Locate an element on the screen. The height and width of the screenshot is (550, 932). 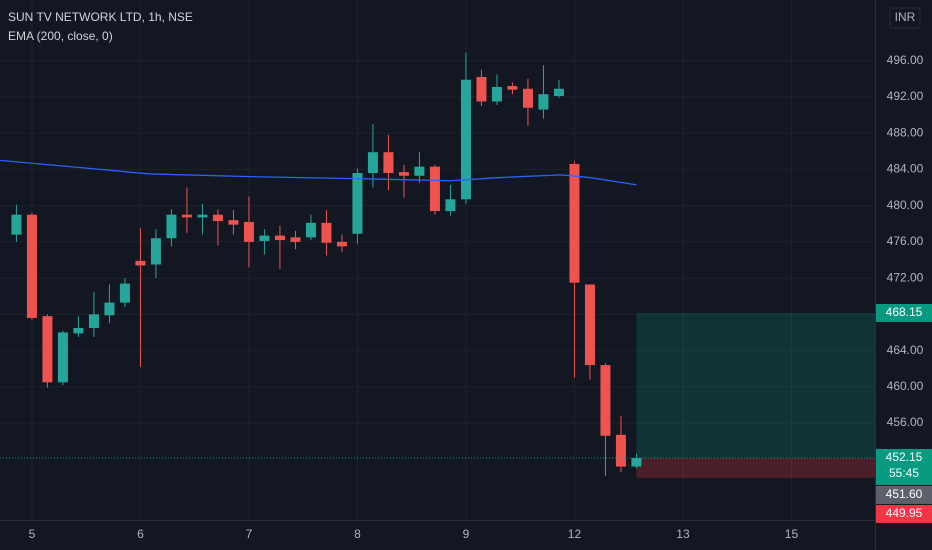
countdown: 55:45 is located at coordinates (904, 473).